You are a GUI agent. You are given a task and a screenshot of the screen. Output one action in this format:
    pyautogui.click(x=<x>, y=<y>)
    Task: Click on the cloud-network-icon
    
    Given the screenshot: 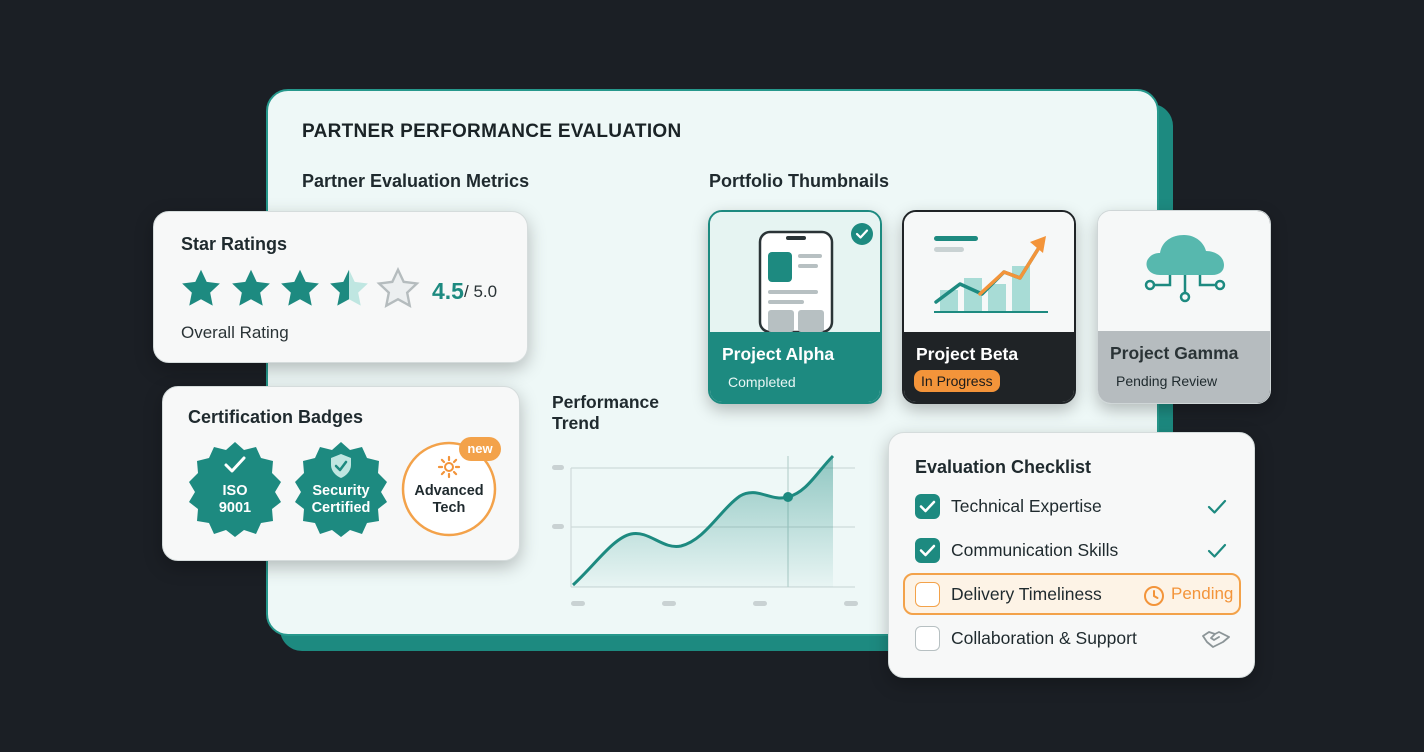 What is the action you would take?
    pyautogui.click(x=1185, y=269)
    